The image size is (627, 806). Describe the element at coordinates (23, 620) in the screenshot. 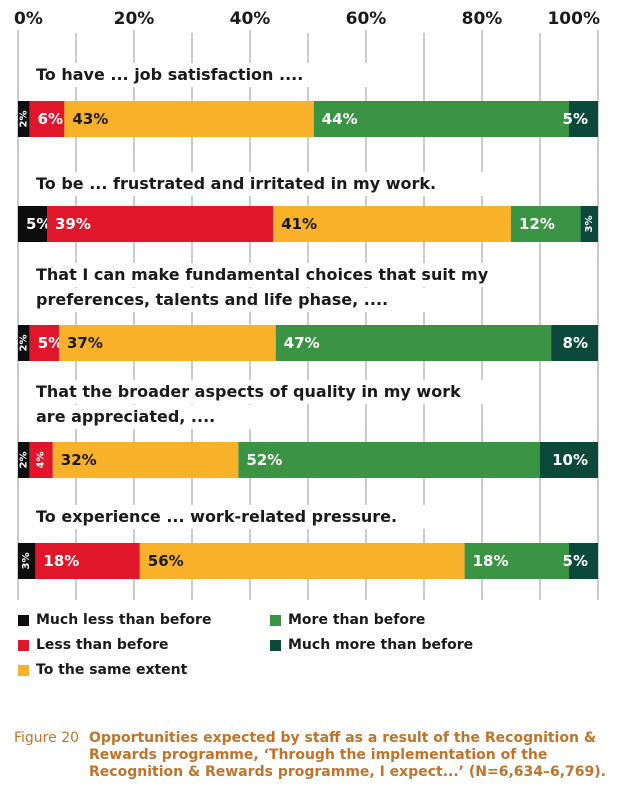

I see `legend-swatch-much-less` at that location.